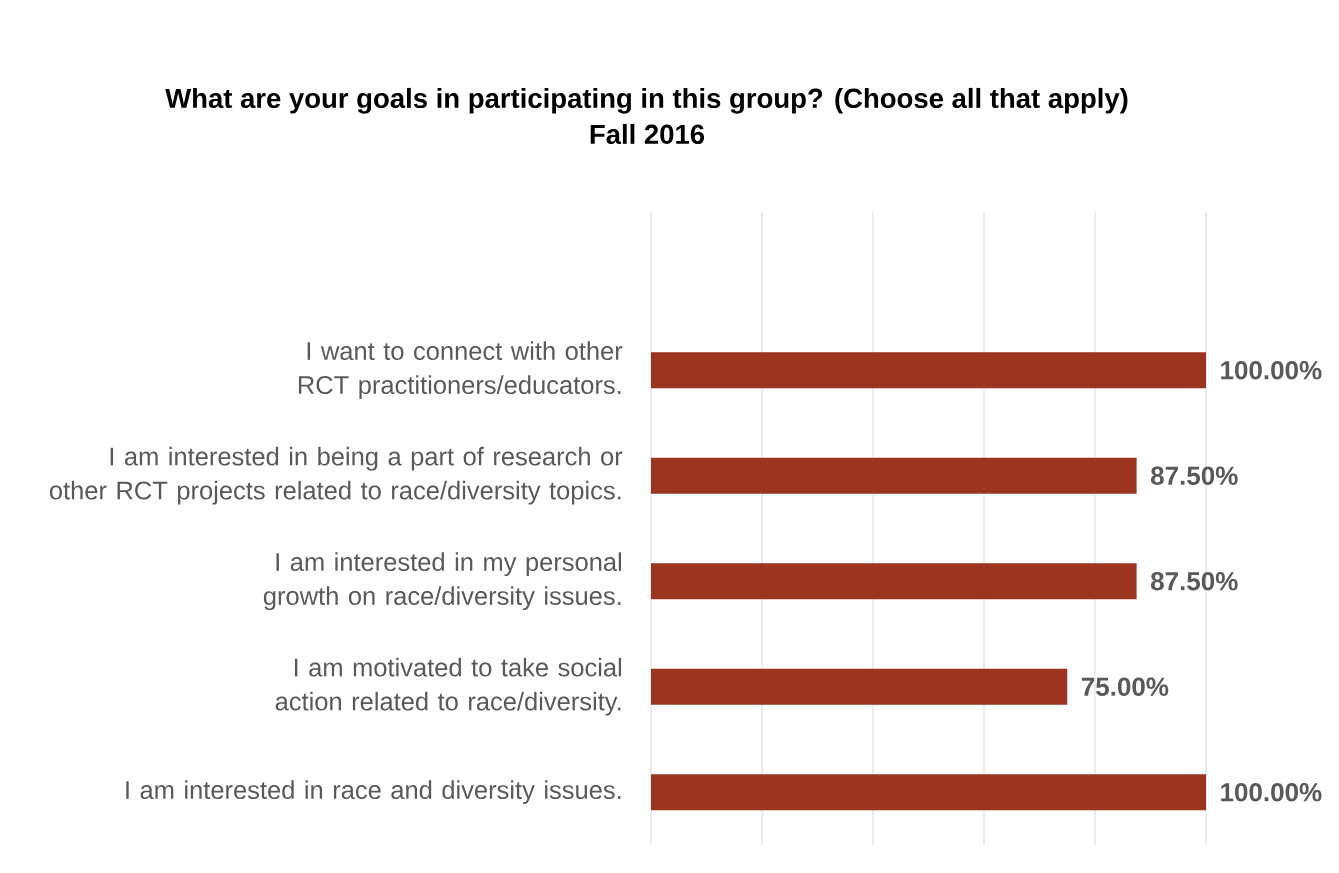 The width and height of the screenshot is (1339, 873). What do you see at coordinates (336, 475) in the screenshot?
I see `y-tick-label: I am interested in being a part of research or other RCT projects related to race/diversity topics.` at bounding box center [336, 475].